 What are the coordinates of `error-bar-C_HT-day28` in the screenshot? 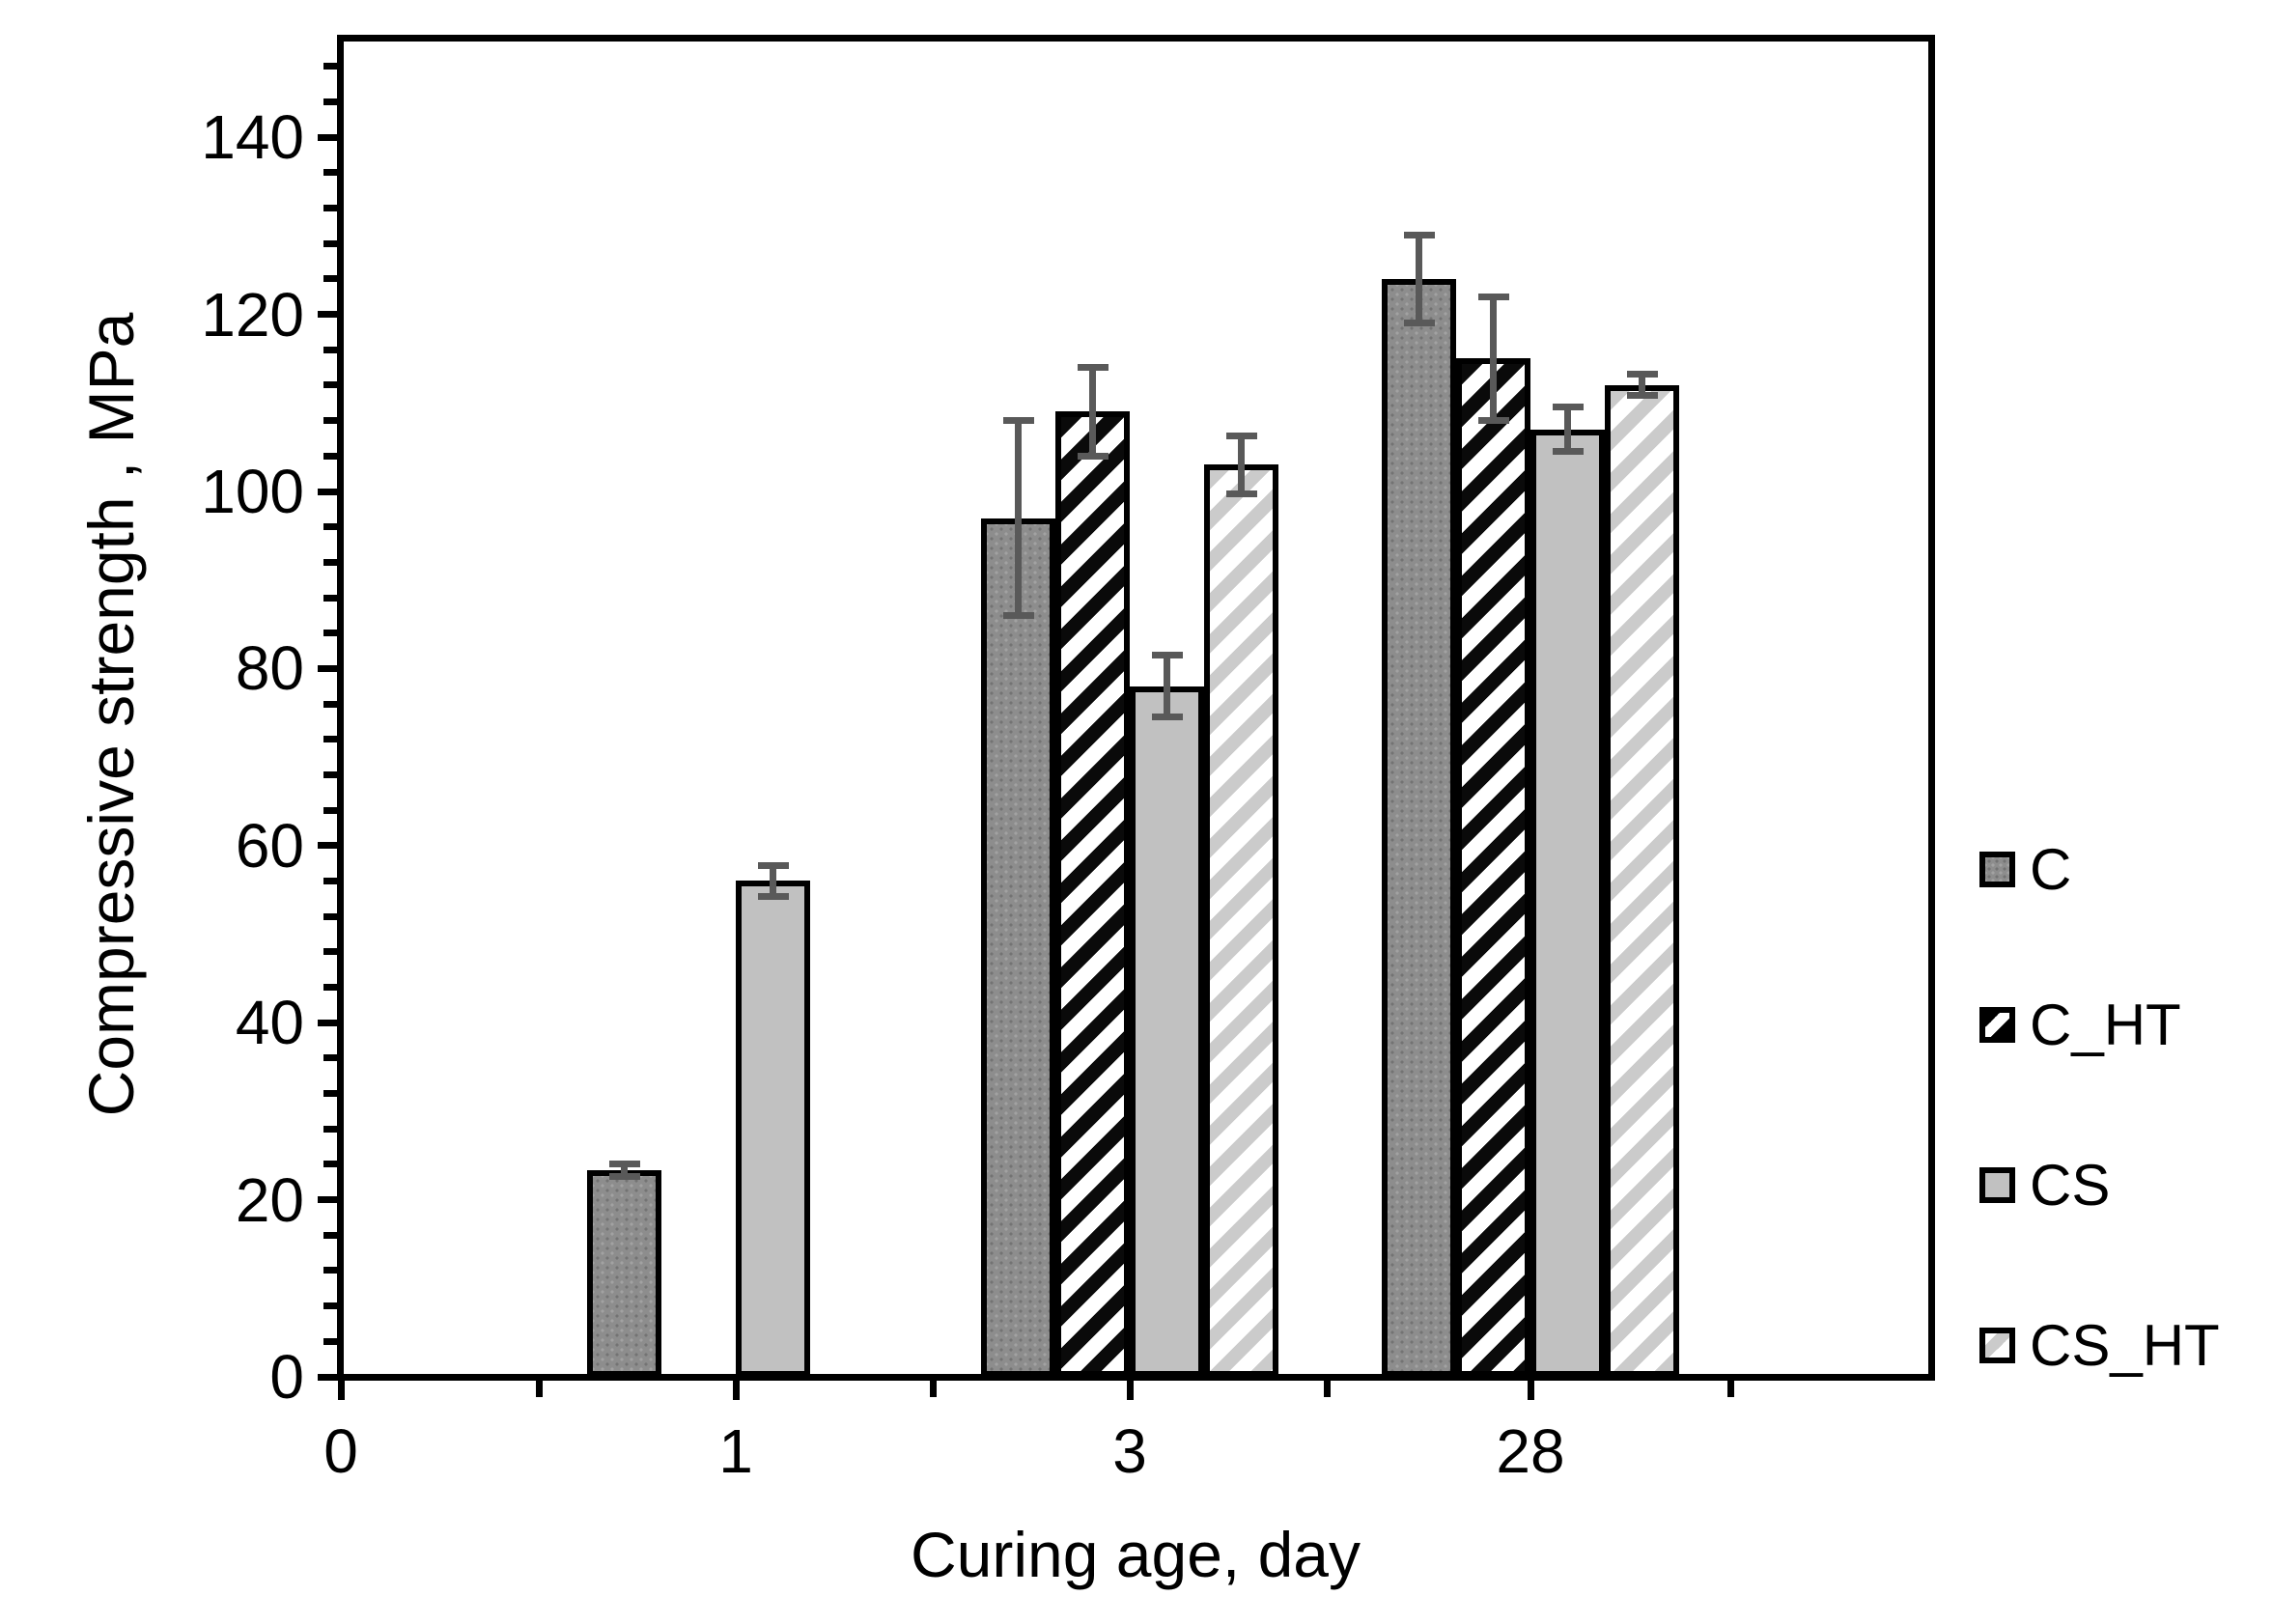 It's located at (1493, 359).